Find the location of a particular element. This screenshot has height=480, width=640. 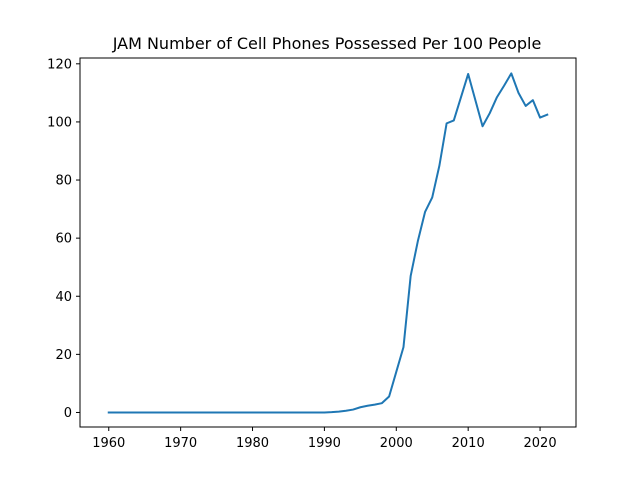

x-tick-label: 2000 is located at coordinates (396, 443).